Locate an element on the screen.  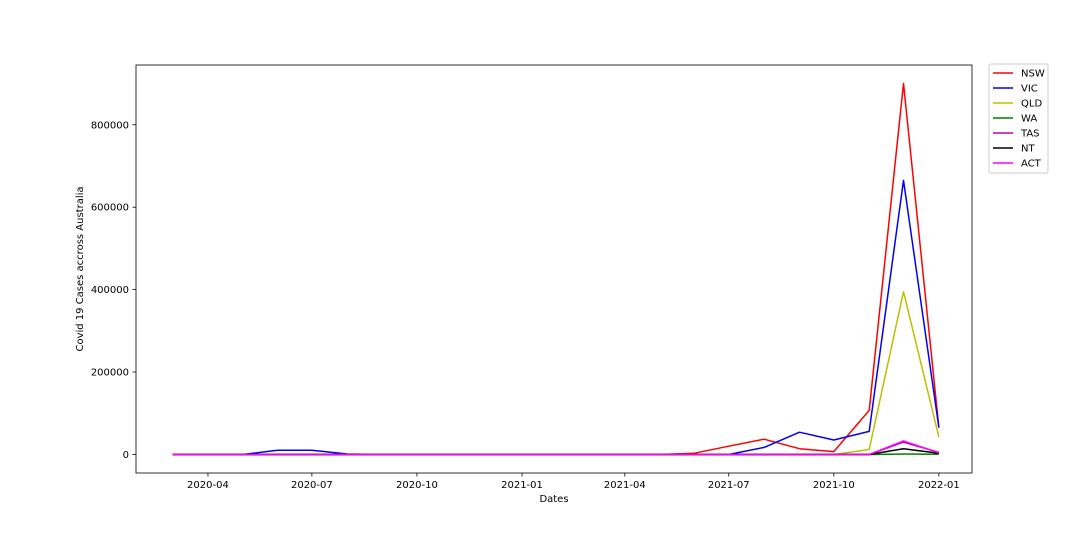
y-tick-label: 800000 is located at coordinates (110, 125).